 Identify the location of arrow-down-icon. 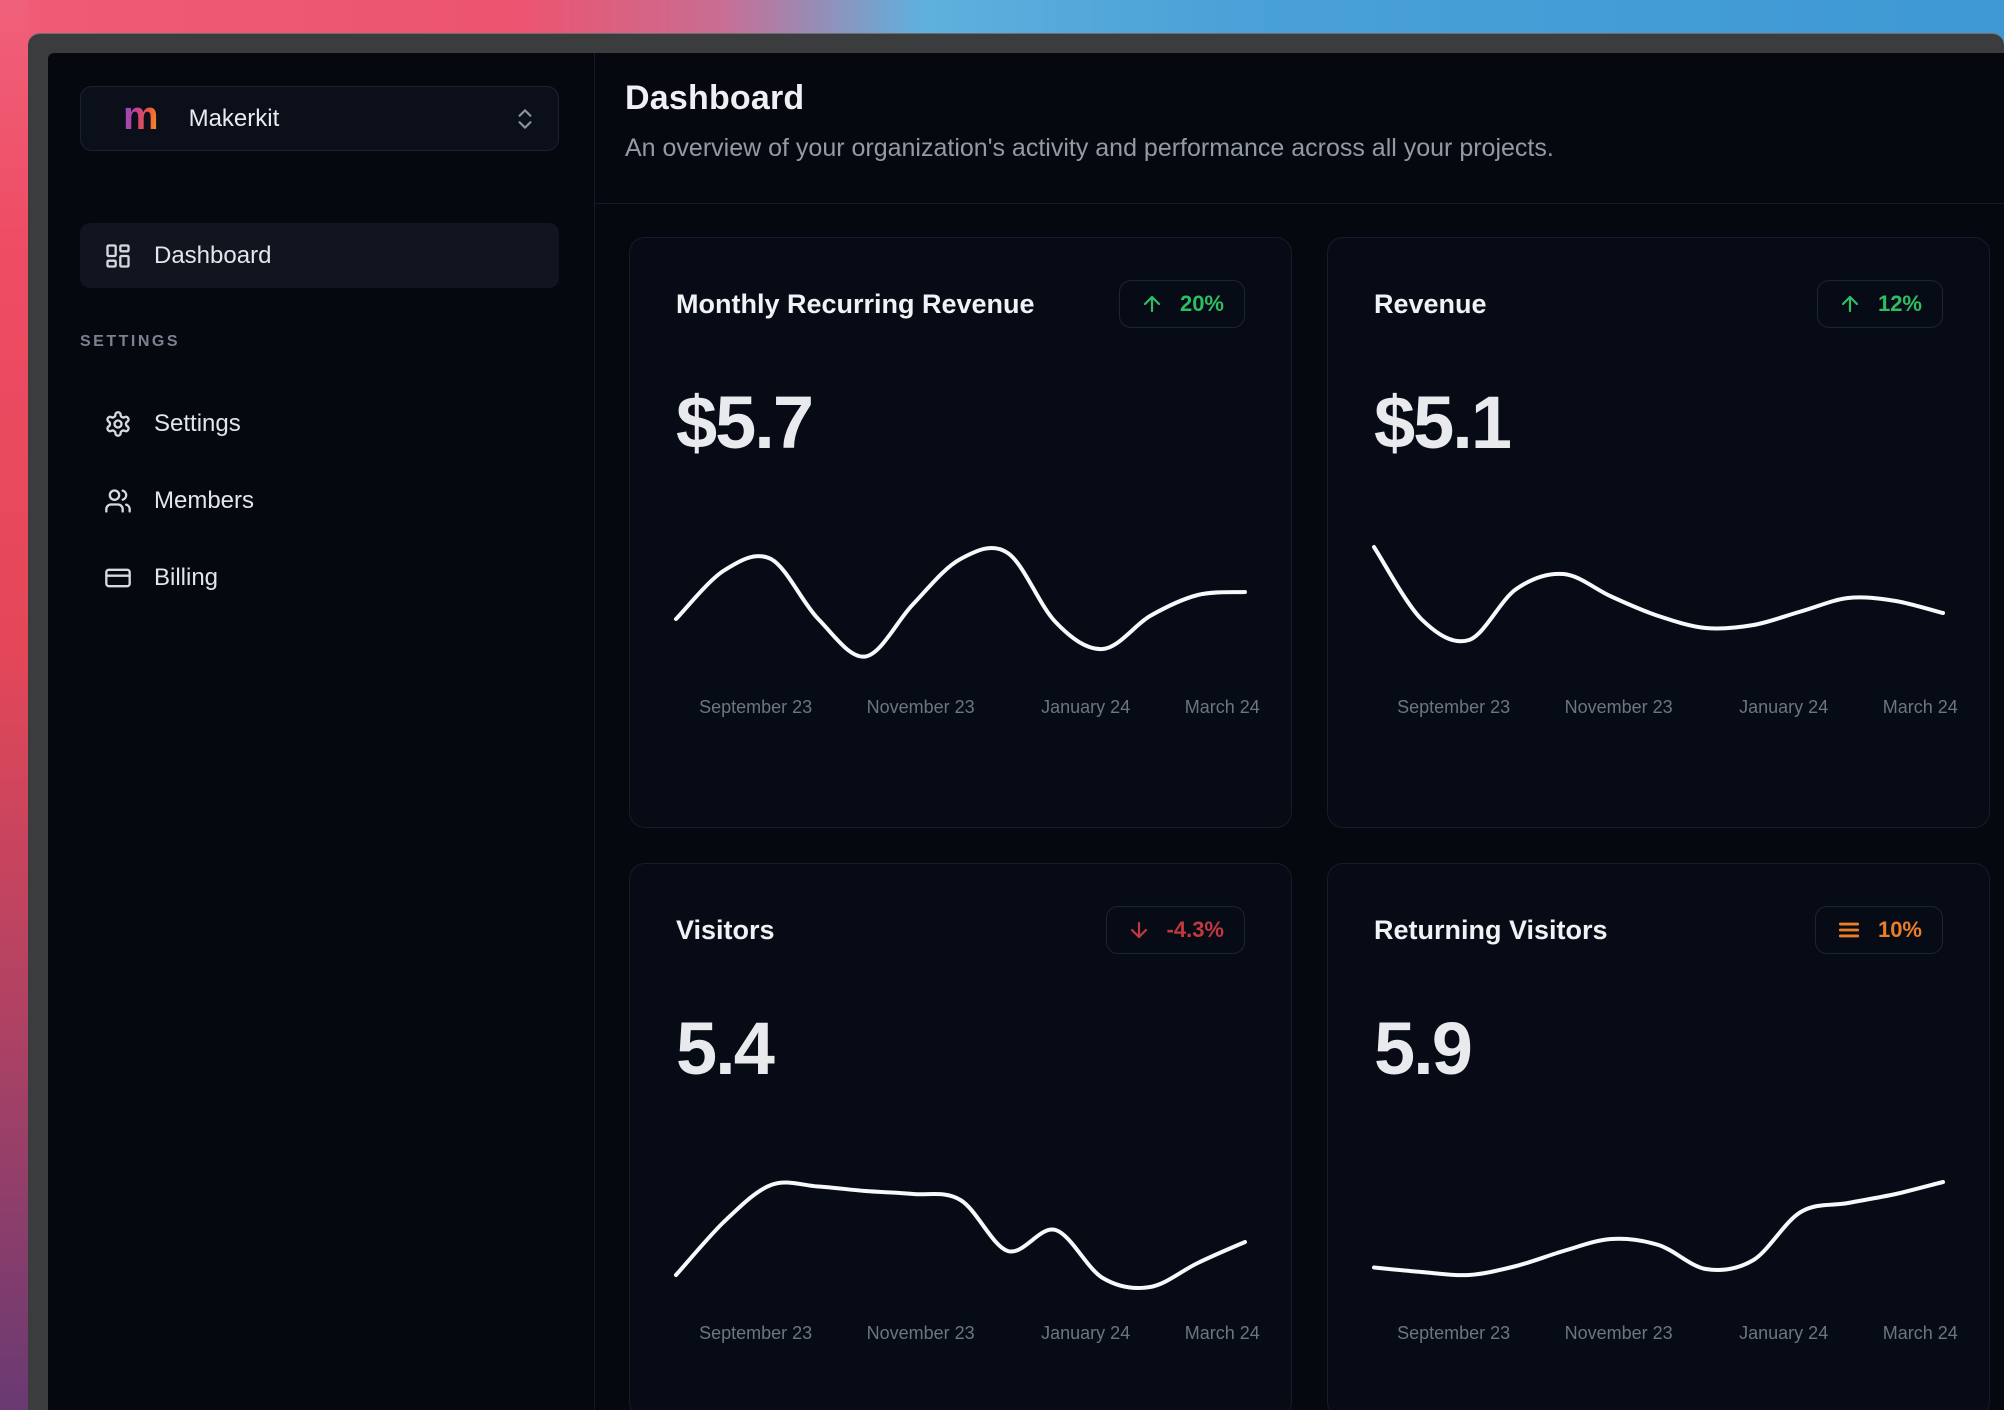
(1139, 930).